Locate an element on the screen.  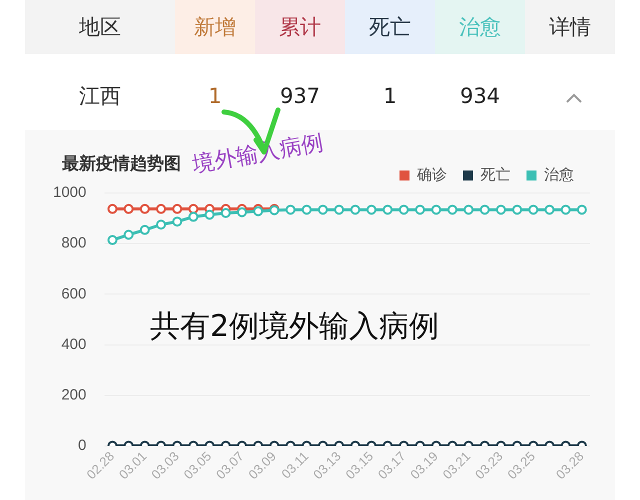
legend-label: 死亡 is located at coordinates (495, 174).